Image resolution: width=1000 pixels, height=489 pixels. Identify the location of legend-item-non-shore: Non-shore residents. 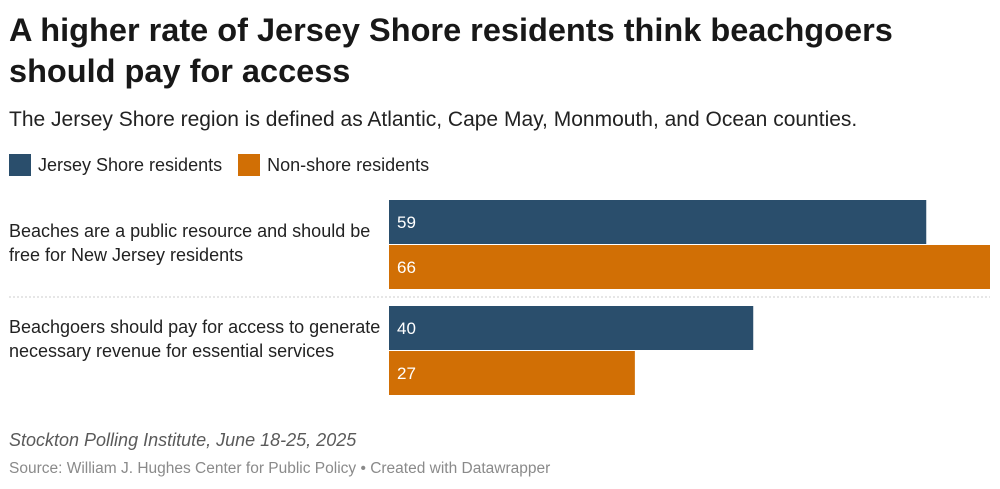
(333, 165).